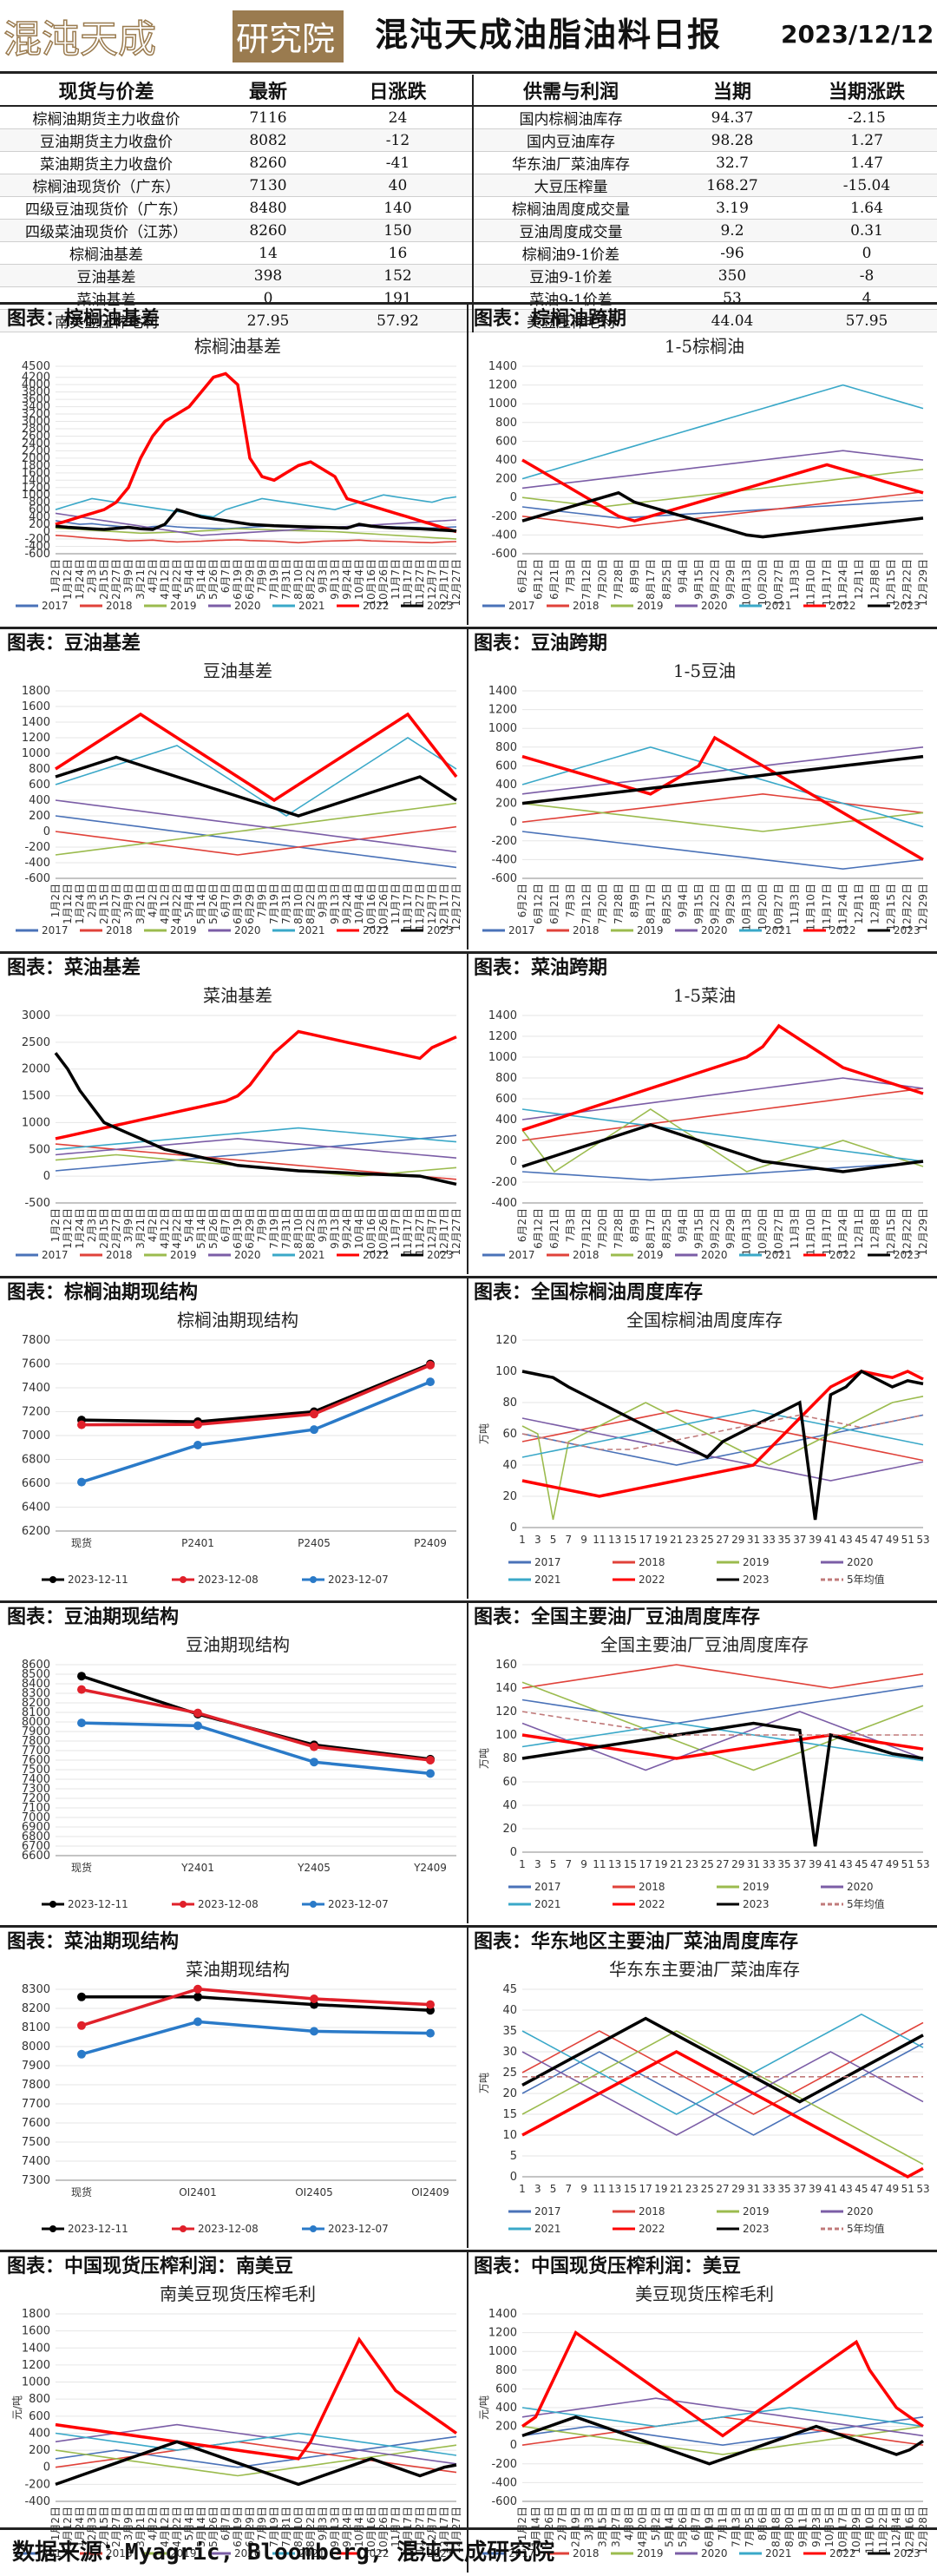 The width and height of the screenshot is (937, 2576). Describe the element at coordinates (55, 2523) in the screenshot. I see `x-tick-label: 1月2日` at that location.